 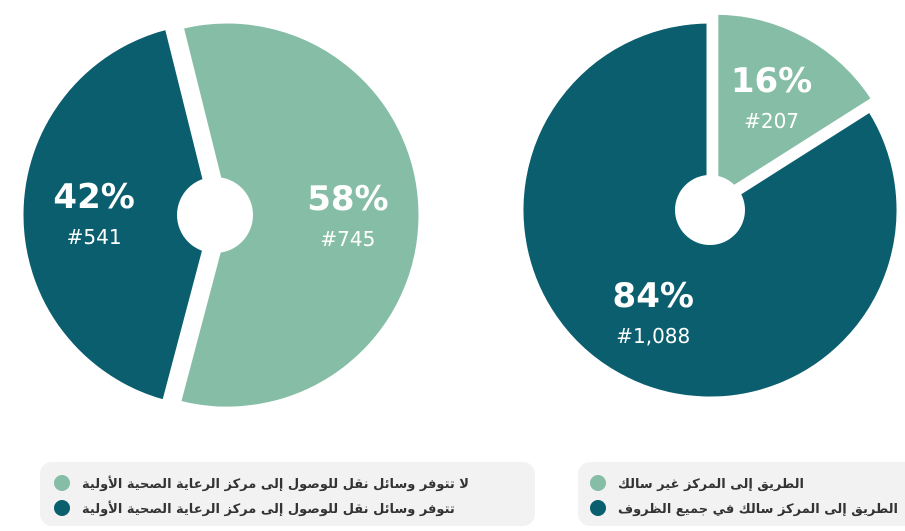 I want to click on percent-label: 58%, so click(x=347, y=199).